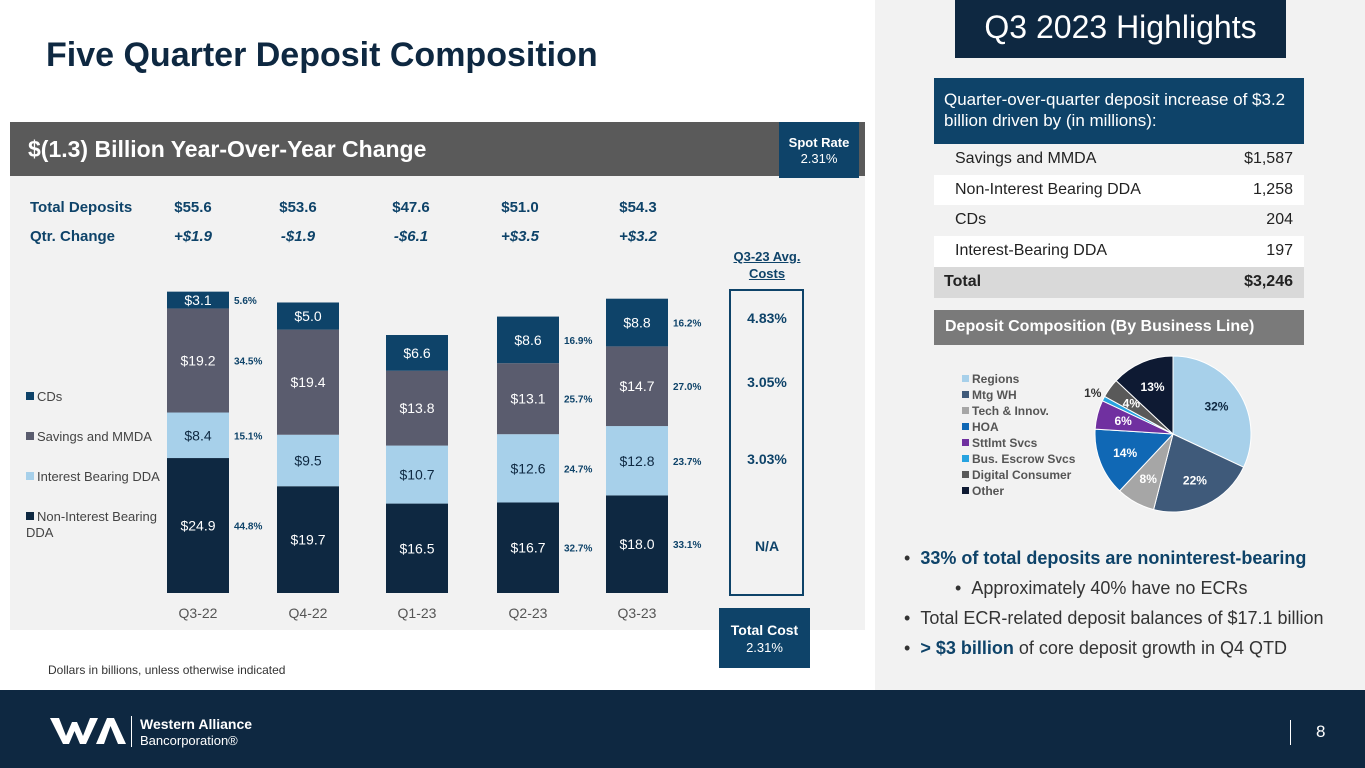 This screenshot has height=768, width=1365. What do you see at coordinates (88, 731) in the screenshot?
I see `company-logo-icon` at bounding box center [88, 731].